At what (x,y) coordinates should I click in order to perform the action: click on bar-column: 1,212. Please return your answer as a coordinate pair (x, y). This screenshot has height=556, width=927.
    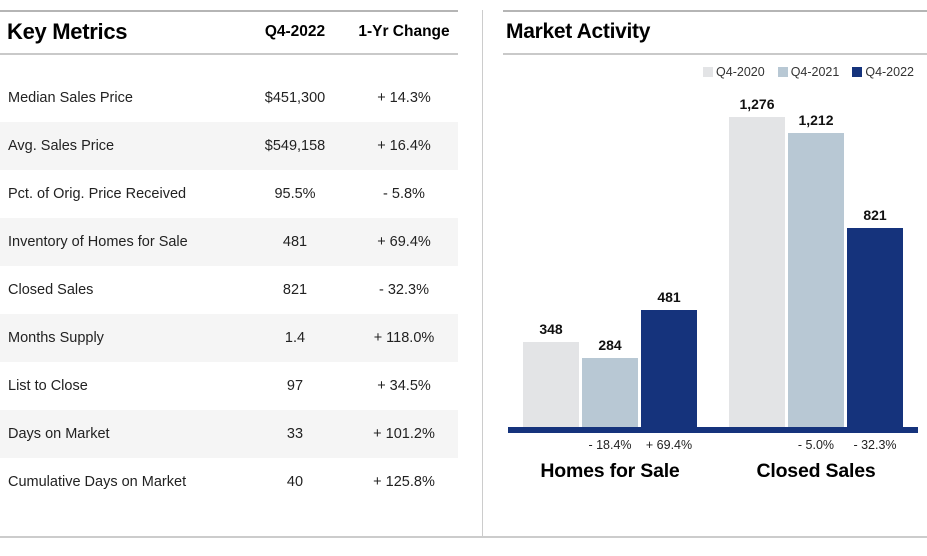
    Looking at the image, I should click on (816, 269).